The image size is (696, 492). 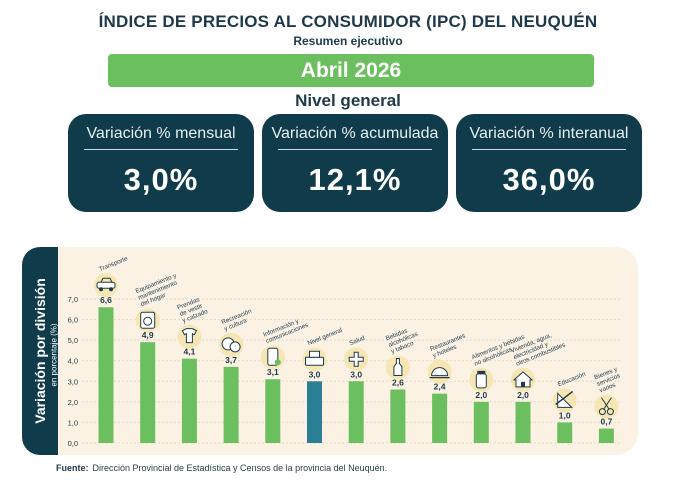 I want to click on car-icon, so click(x=106, y=284).